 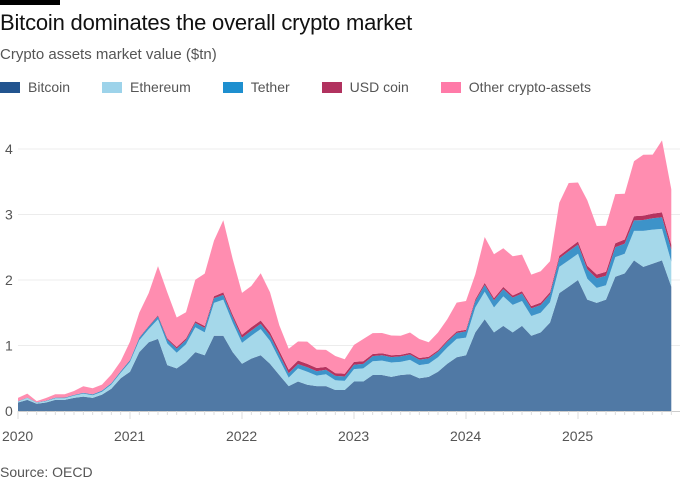 What do you see at coordinates (160, 87) in the screenshot?
I see `legend-label: Ethereum` at bounding box center [160, 87].